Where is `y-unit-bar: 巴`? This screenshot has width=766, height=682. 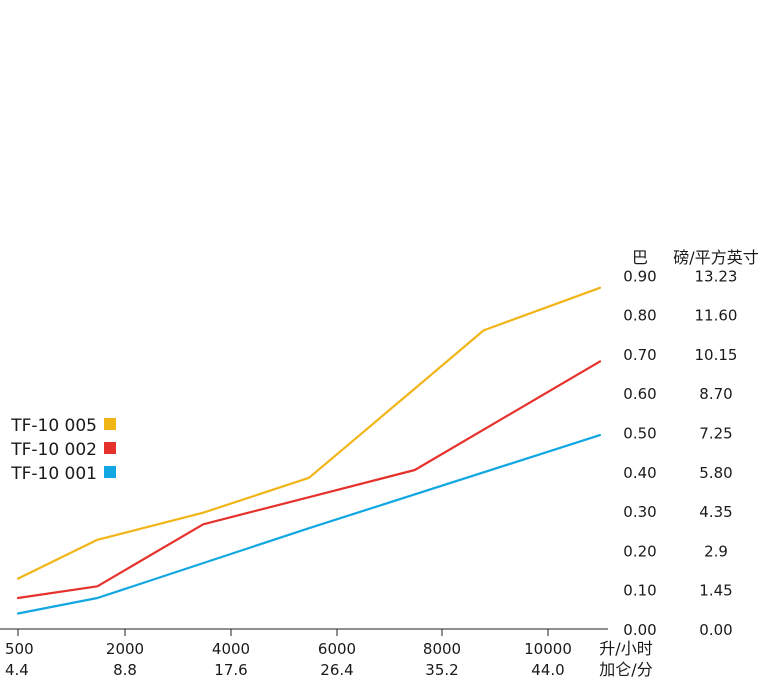 y-unit-bar: 巴 is located at coordinates (640, 257).